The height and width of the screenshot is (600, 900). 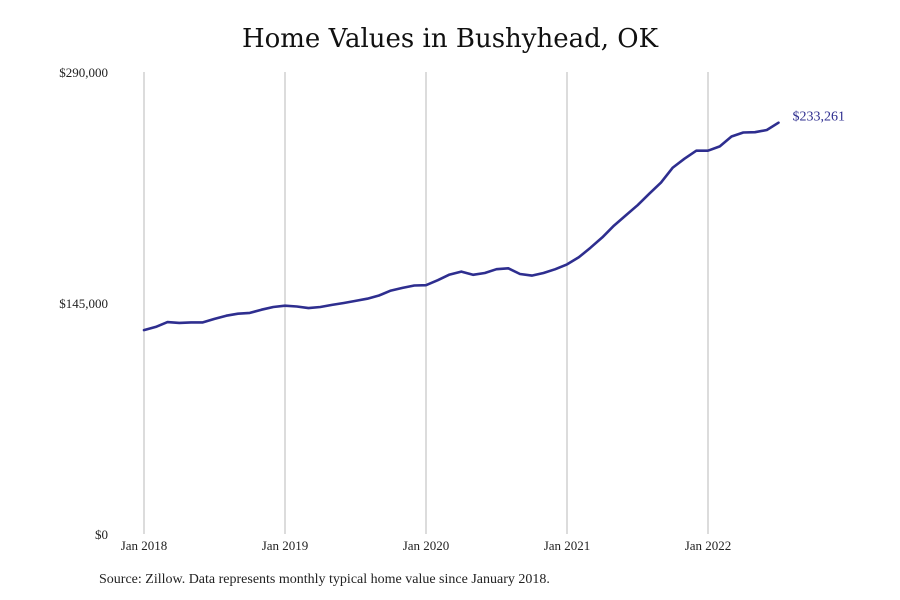 I want to click on x-axis: Jan 2018 Jan 2019 Jan 2020 Jan 2021 Jan 2022, so click(x=426, y=545).